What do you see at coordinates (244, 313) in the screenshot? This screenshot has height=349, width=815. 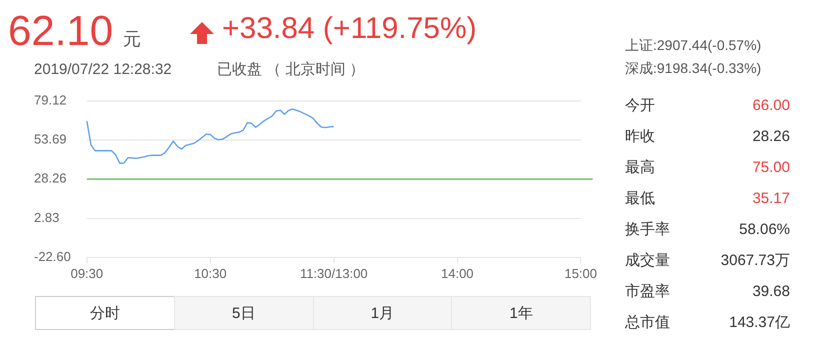 I see `text: 5日` at bounding box center [244, 313].